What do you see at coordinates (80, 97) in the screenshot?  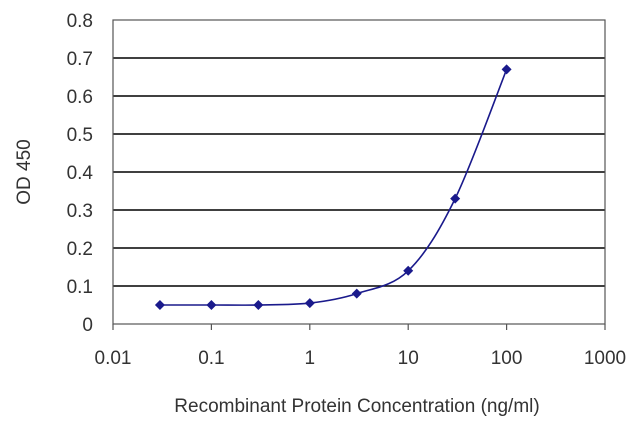 I see `y-tick-label: 0.6` at bounding box center [80, 97].